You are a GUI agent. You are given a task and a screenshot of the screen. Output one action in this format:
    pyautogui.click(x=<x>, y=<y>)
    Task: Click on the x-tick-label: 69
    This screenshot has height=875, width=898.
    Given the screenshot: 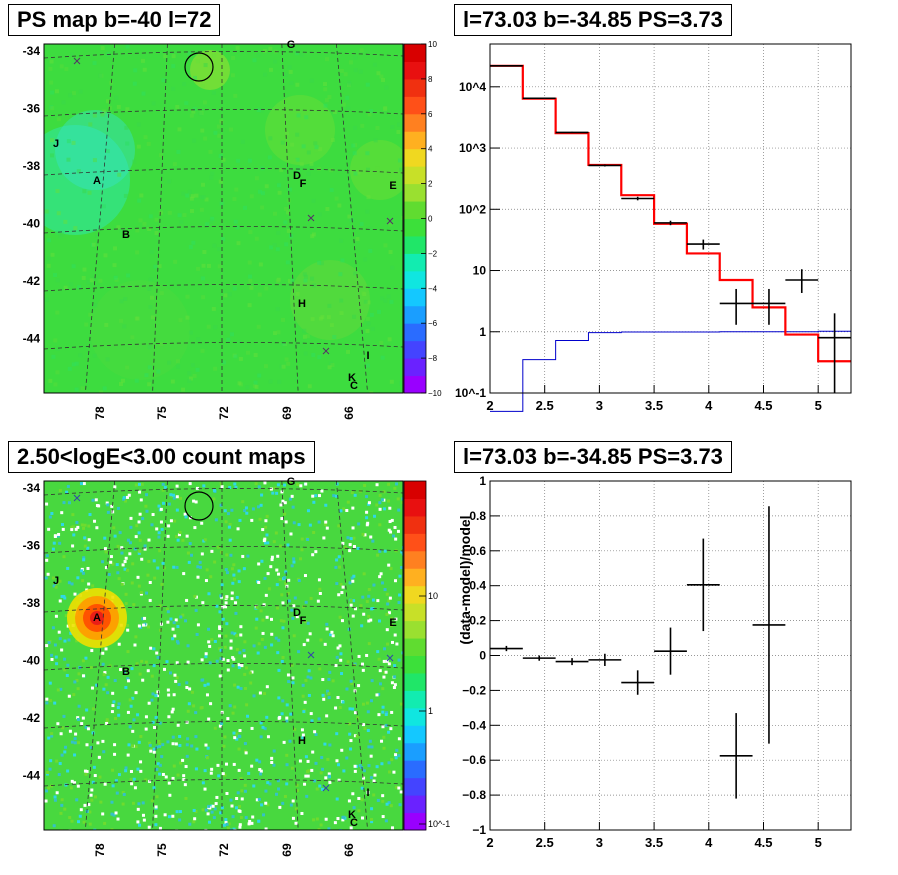 What is the action you would take?
    pyautogui.click(x=287, y=850)
    